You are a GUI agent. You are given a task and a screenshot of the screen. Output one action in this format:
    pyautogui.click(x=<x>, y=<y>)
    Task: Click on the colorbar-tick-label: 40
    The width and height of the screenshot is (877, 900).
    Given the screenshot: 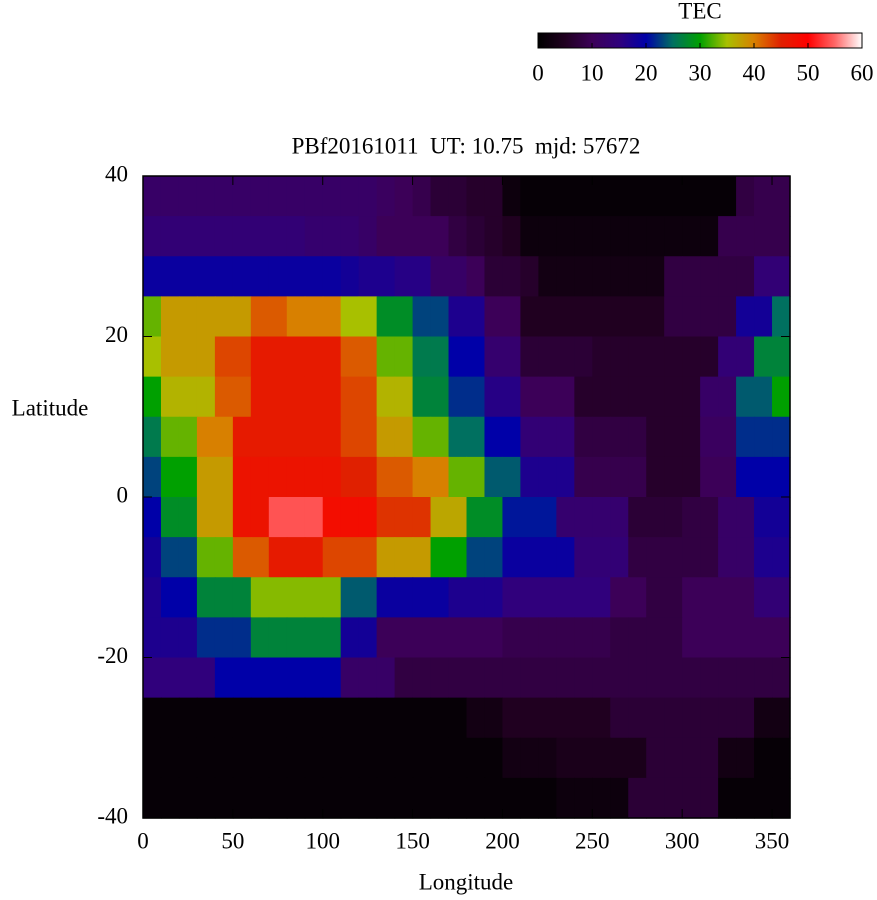 What is the action you would take?
    pyautogui.click(x=754, y=72)
    